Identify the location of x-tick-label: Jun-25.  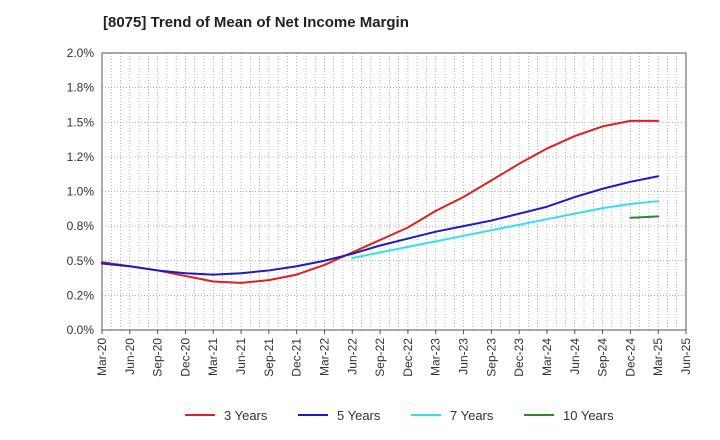
(686, 356).